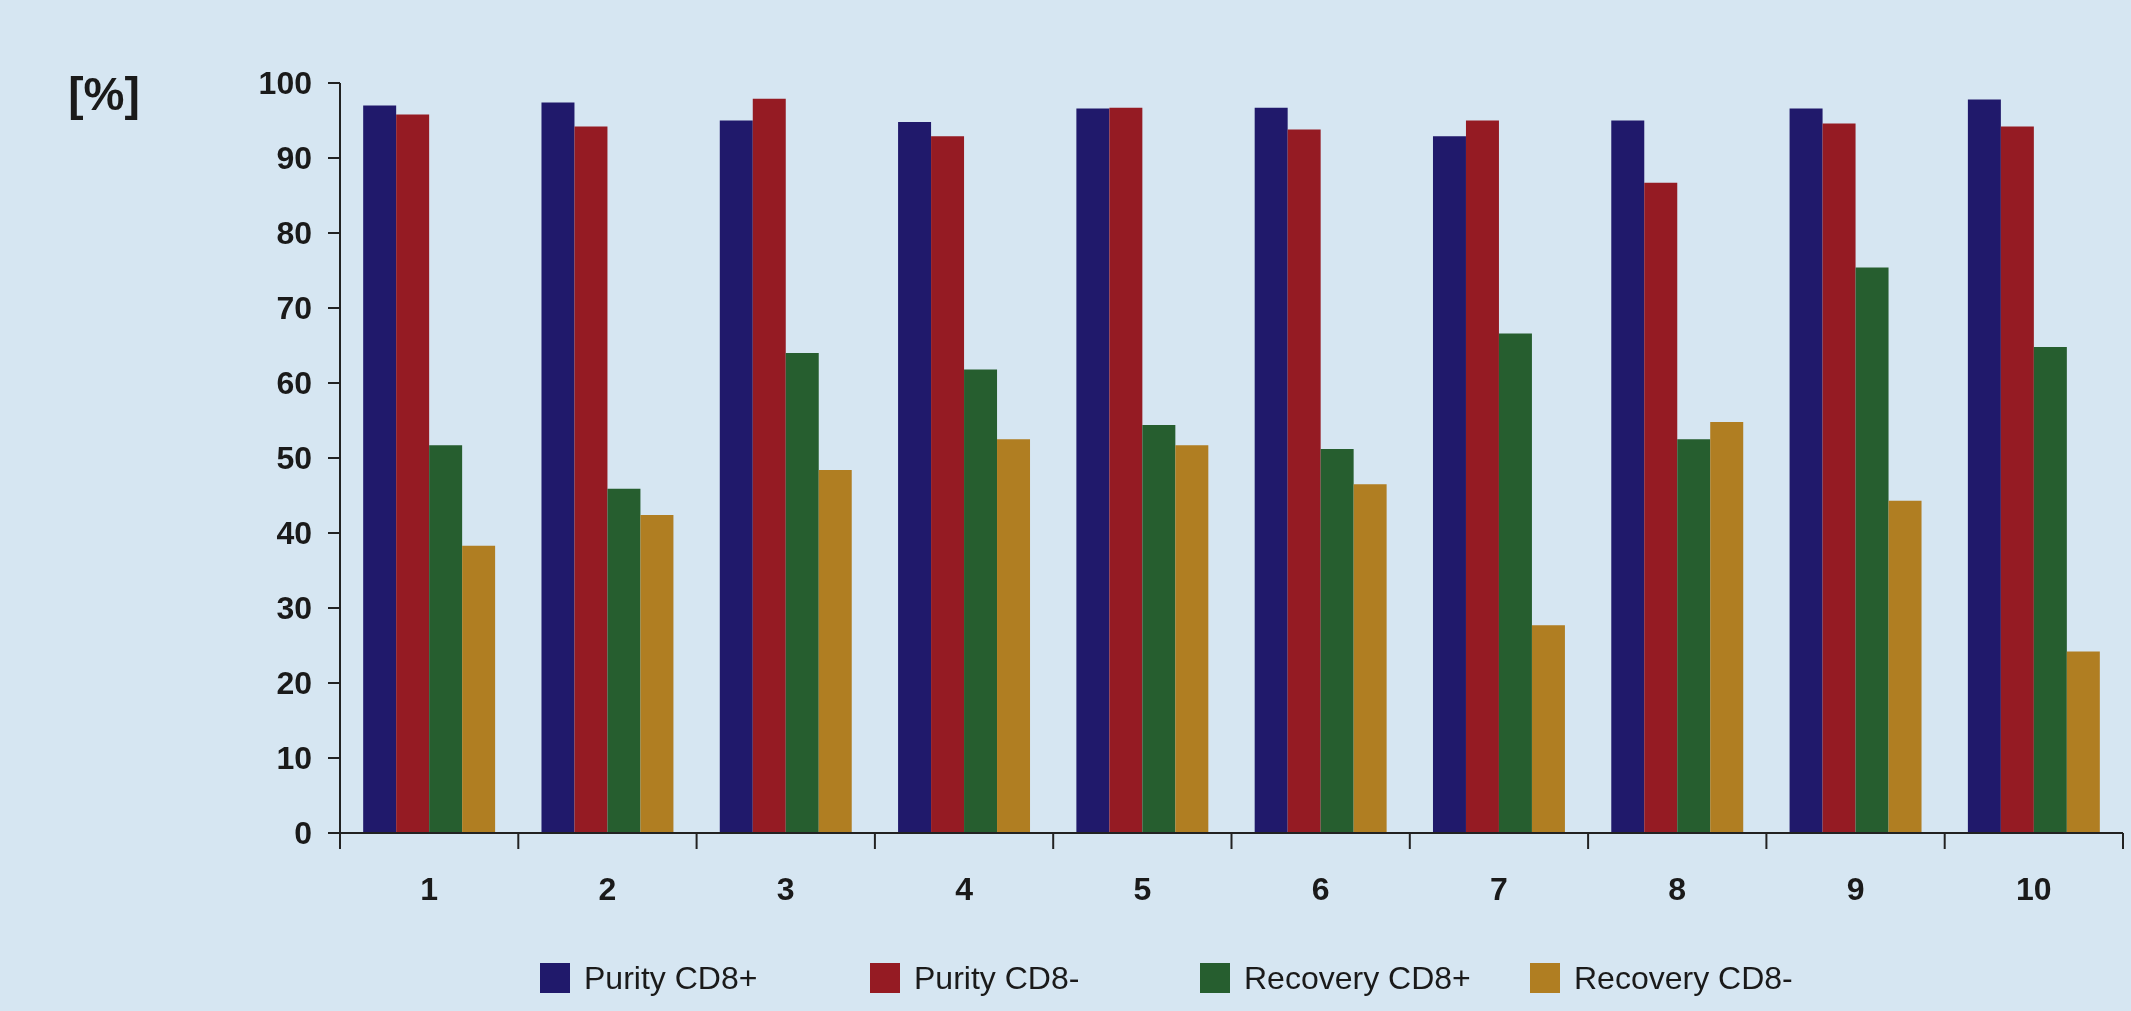  Describe the element at coordinates (1499, 889) in the screenshot. I see `x-tick-label: 7` at that location.